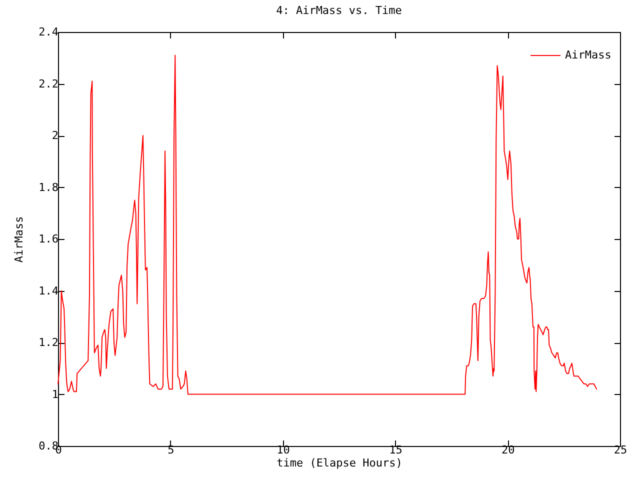  Describe the element at coordinates (19, 239) in the screenshot. I see `y-axis-title: AirMass` at that location.